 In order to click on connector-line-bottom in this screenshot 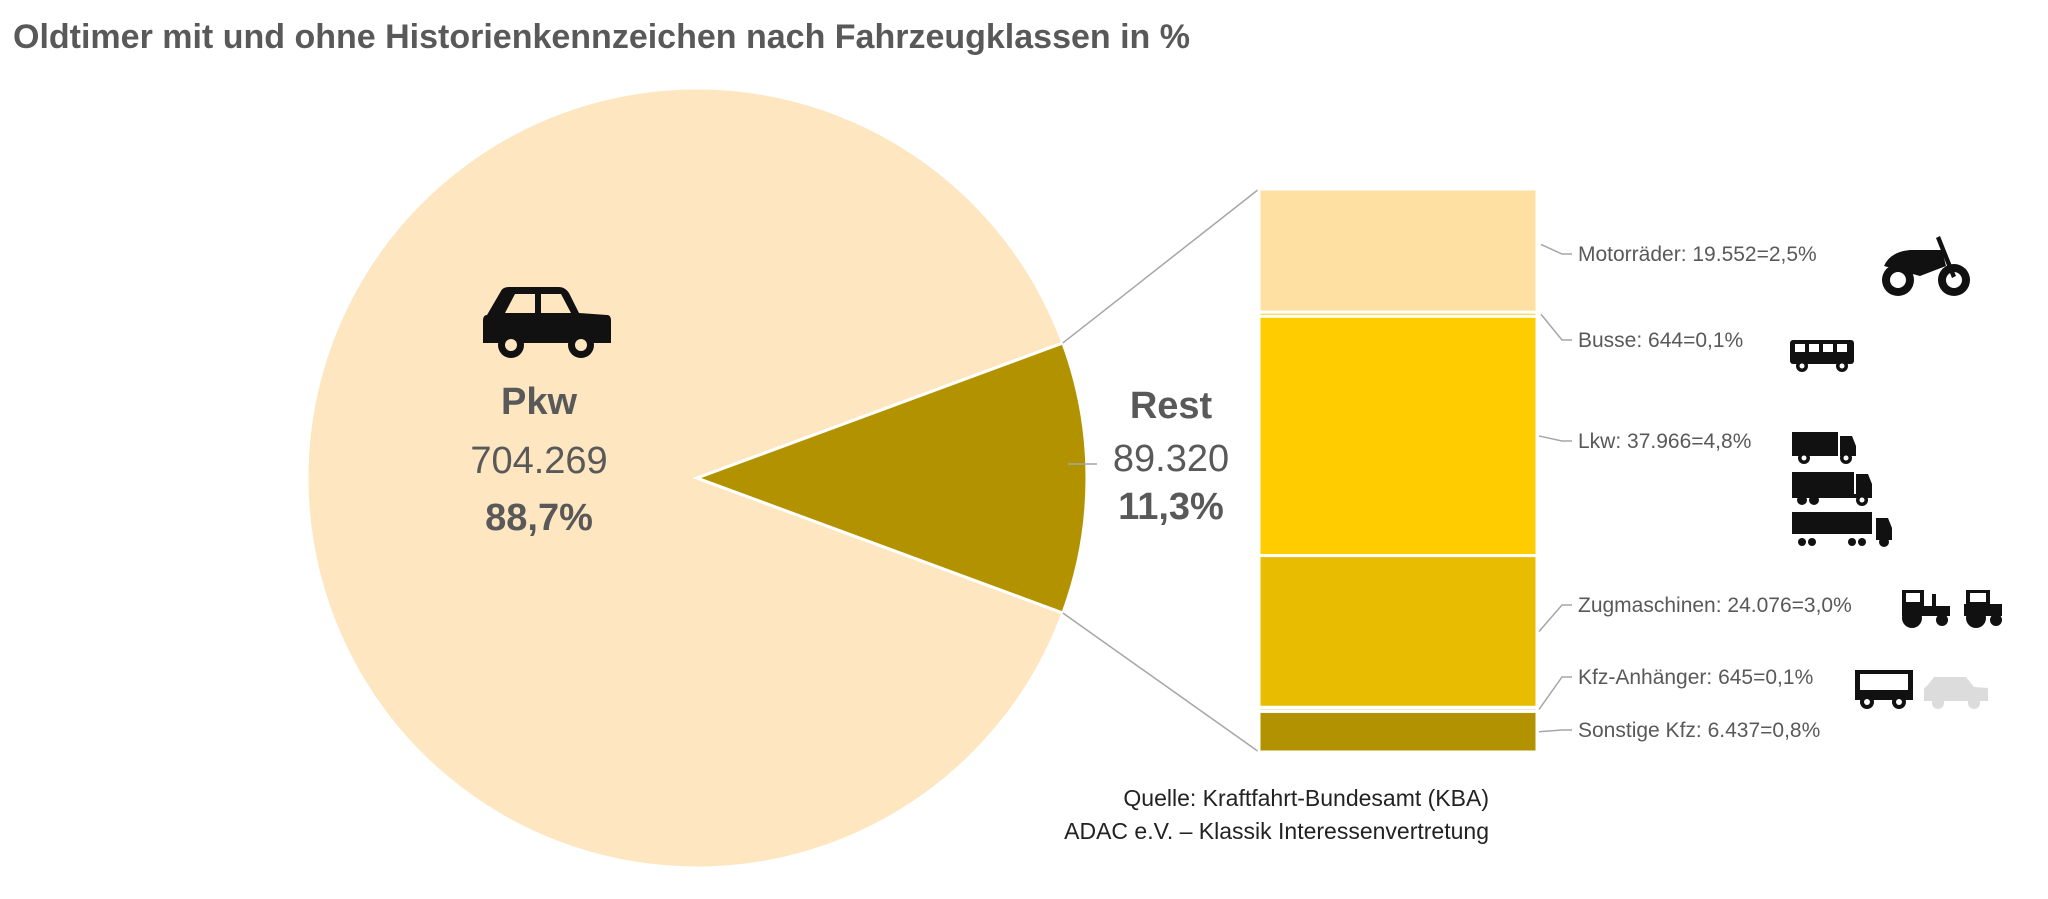, I will do `click(1161, 682)`.